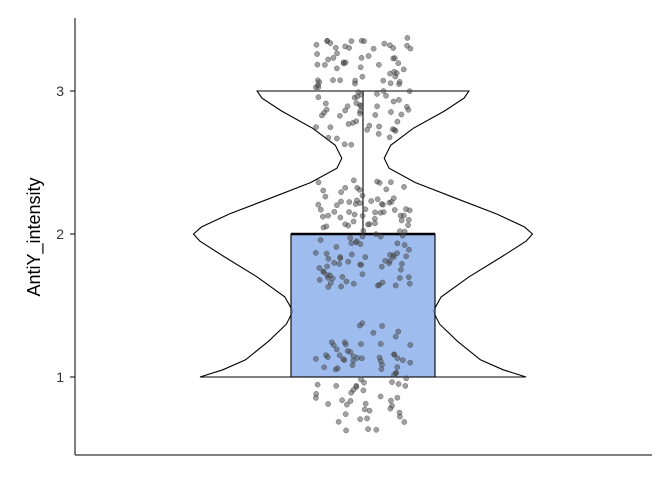  I want to click on y-axis-title: AntiY_intensity, so click(34, 236).